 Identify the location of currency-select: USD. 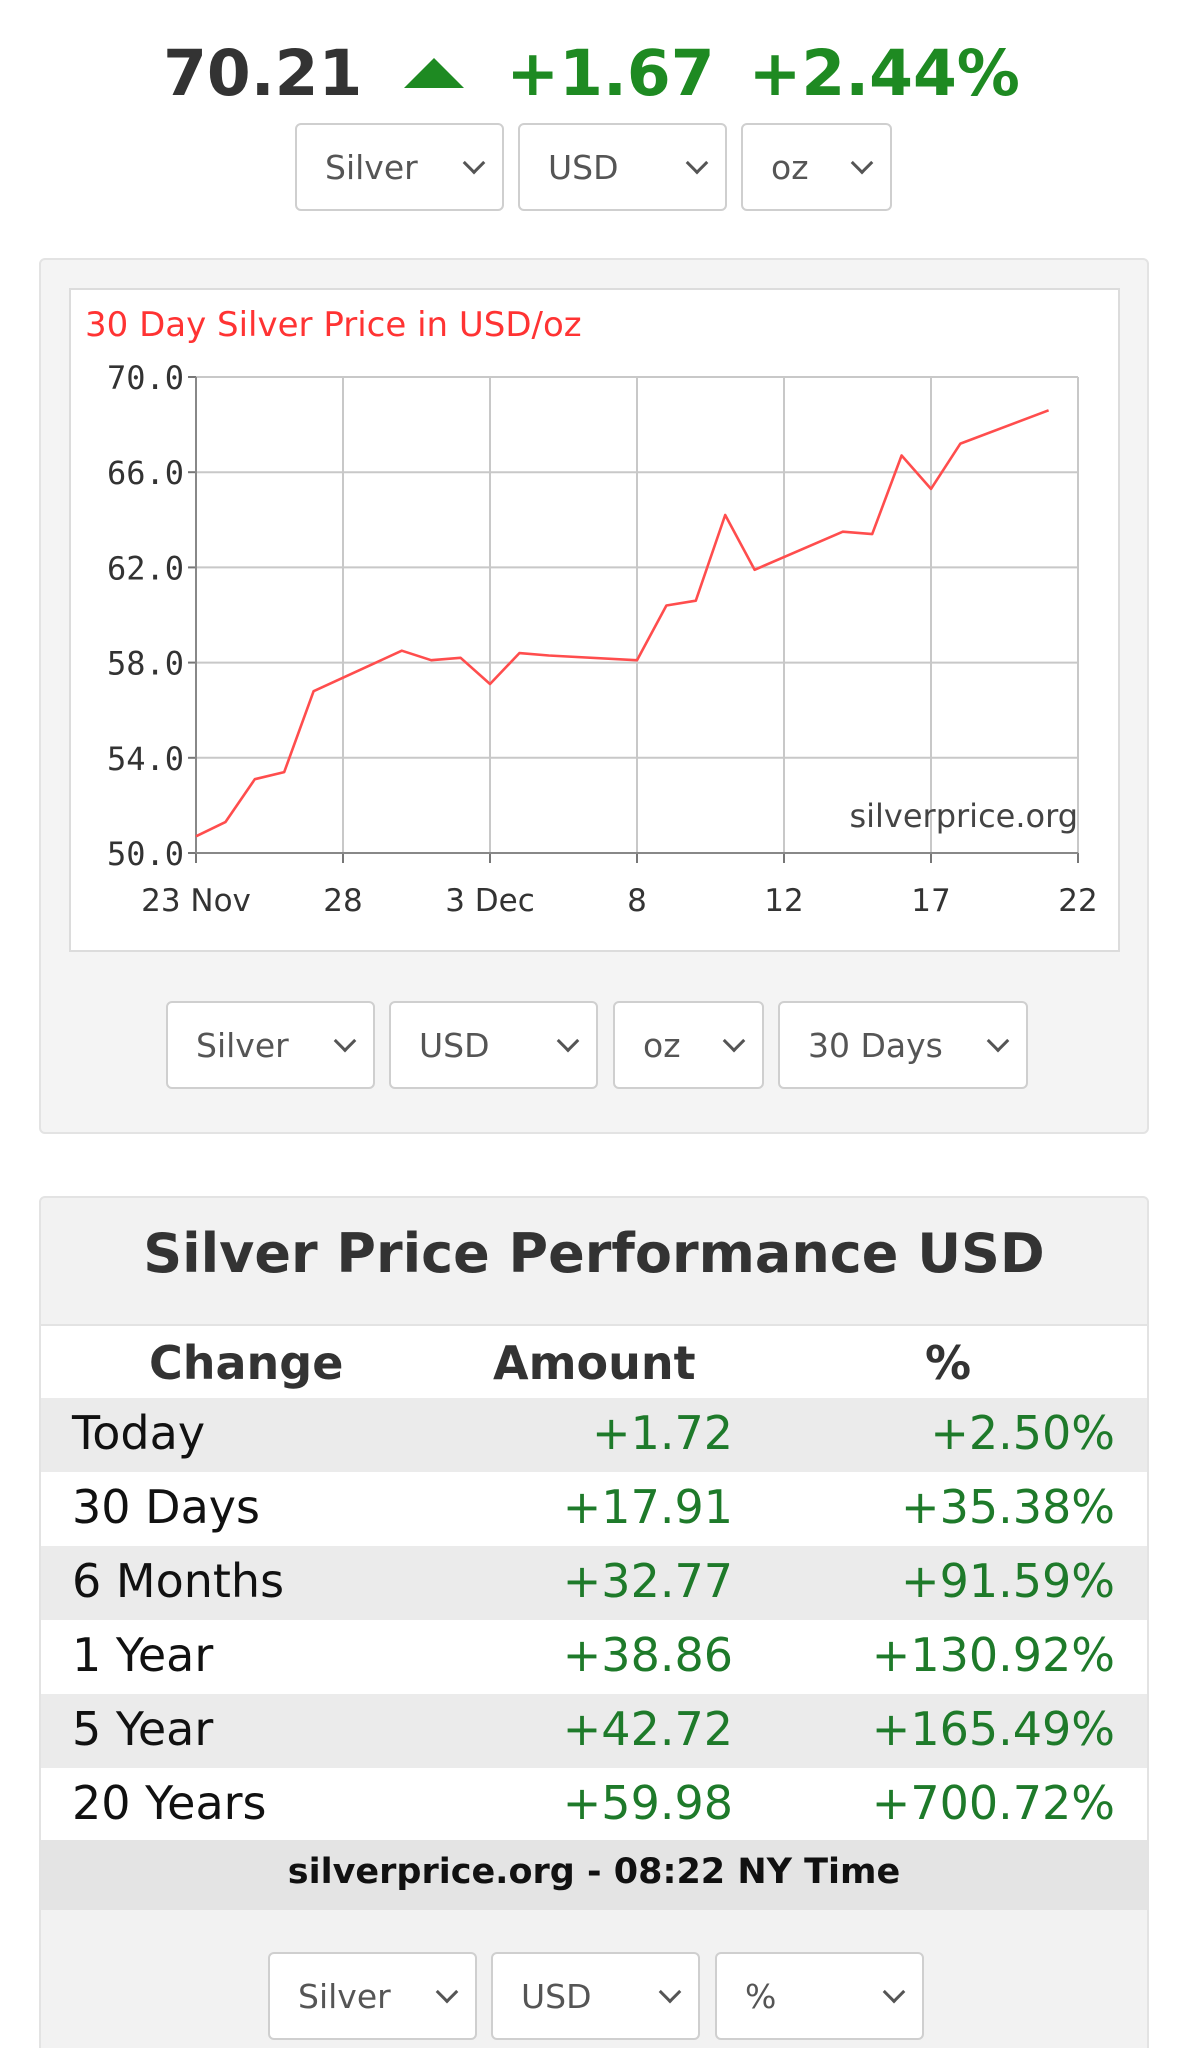
(622, 167).